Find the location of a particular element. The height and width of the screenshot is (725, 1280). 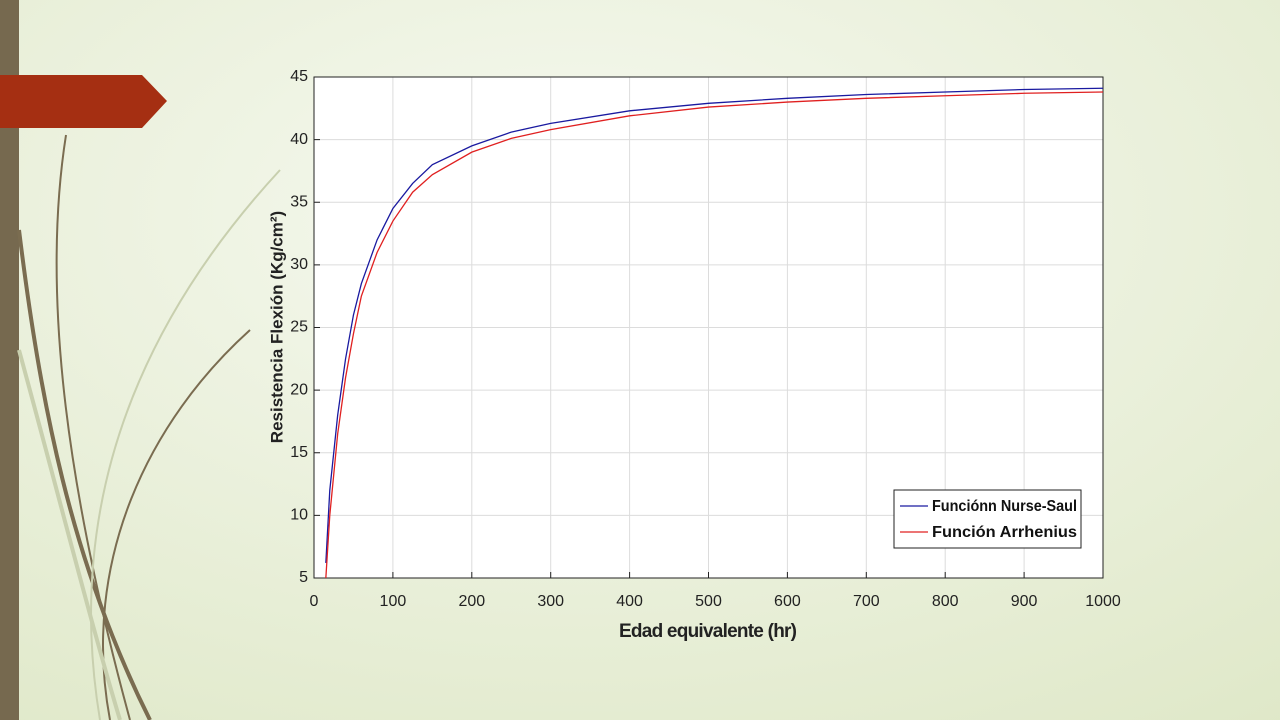

y-tick-label: 15 is located at coordinates (299, 452).